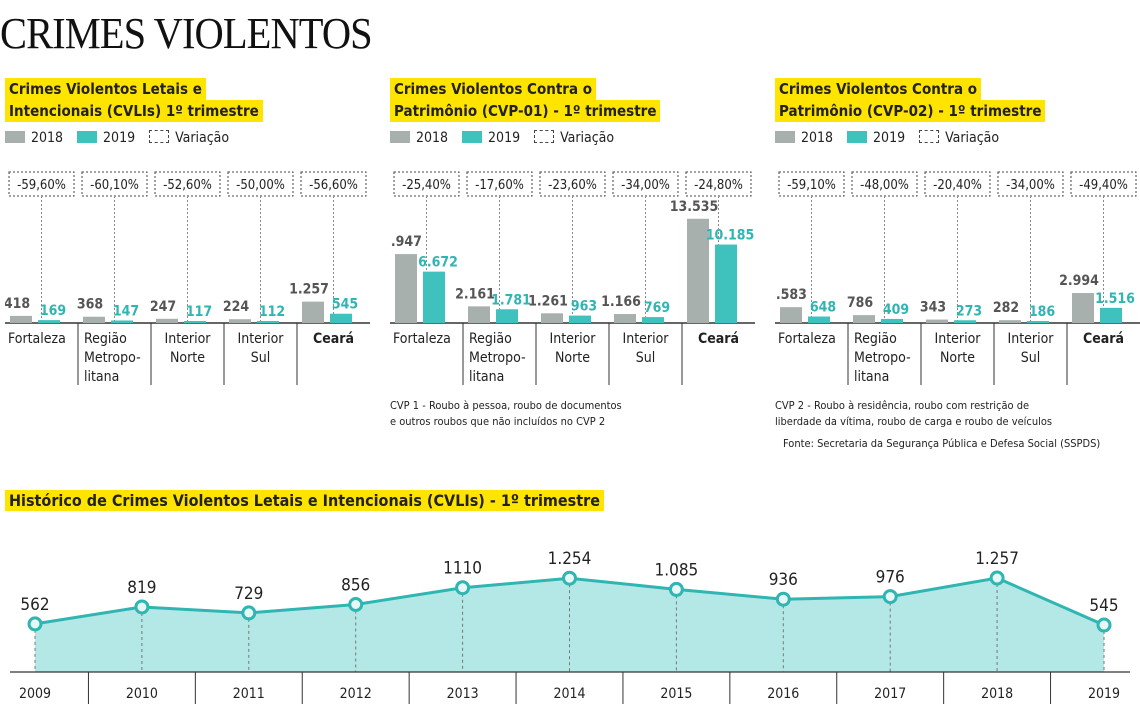  I want to click on x-tick-label: 2013, so click(463, 694).